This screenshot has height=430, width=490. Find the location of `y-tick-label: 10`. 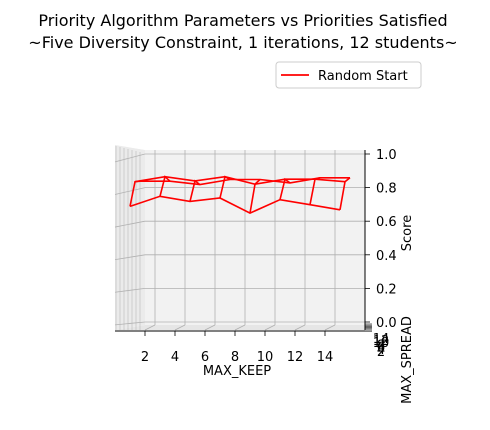

y-tick-label: 10 is located at coordinates (381, 343).